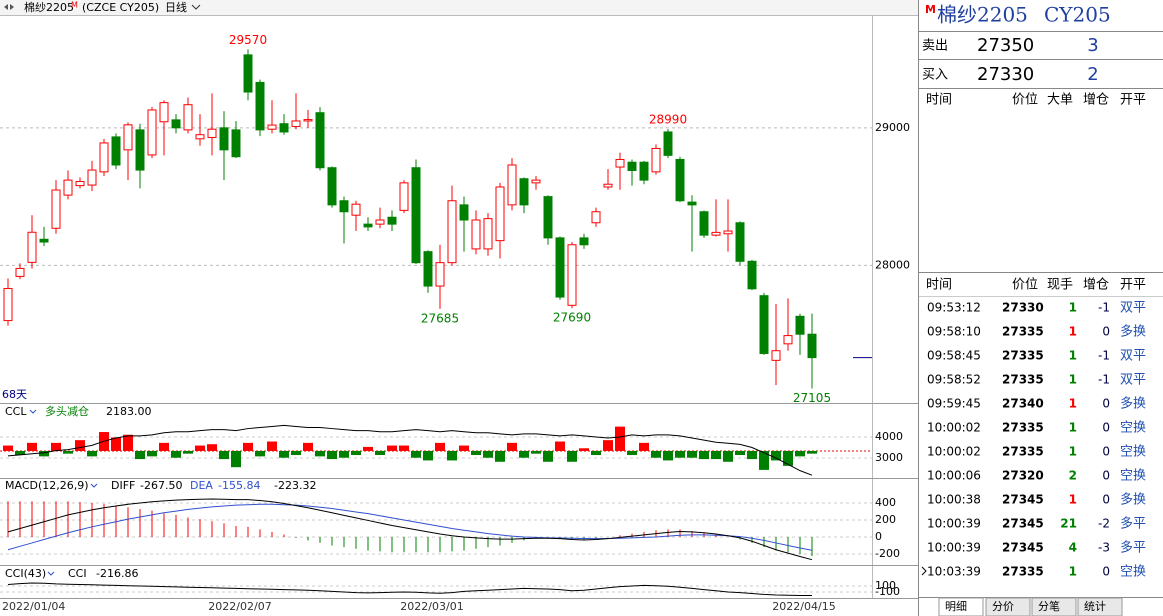 Image resolution: width=1163 pixels, height=616 pixels. I want to click on symbol: 棉纱2205, so click(49, 7).